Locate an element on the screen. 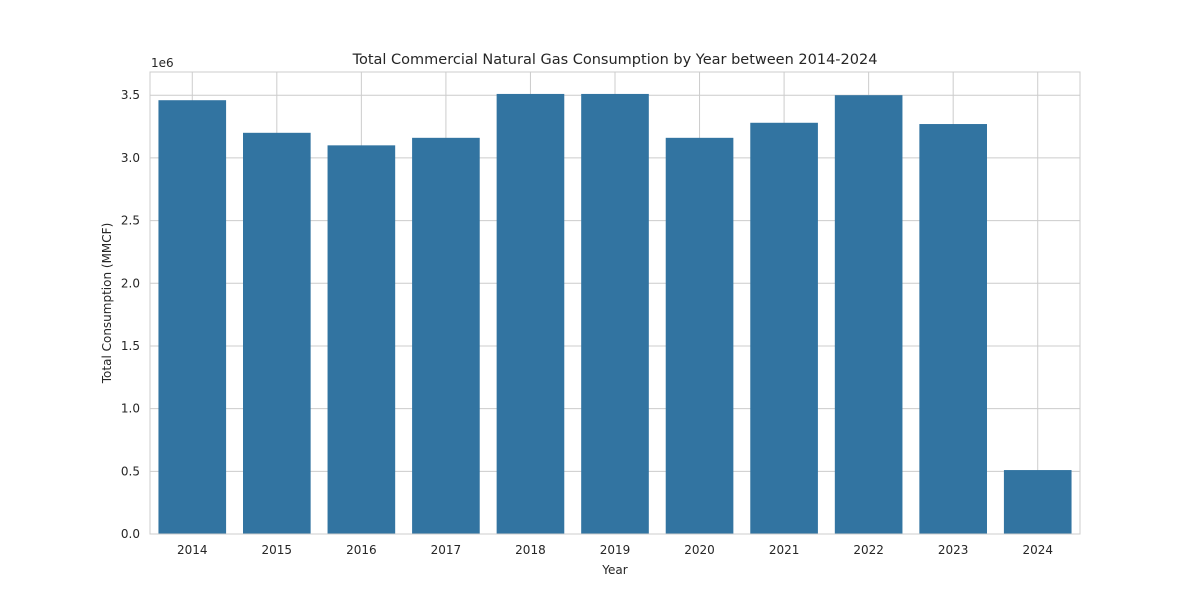  x-tick-label: 2017 is located at coordinates (446, 550).